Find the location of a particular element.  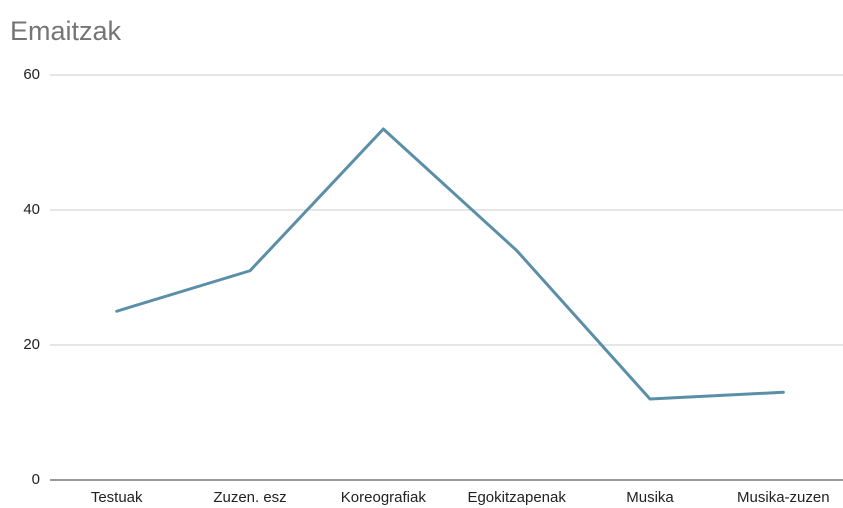

chart-title: Emaitzak is located at coordinates (66, 31).